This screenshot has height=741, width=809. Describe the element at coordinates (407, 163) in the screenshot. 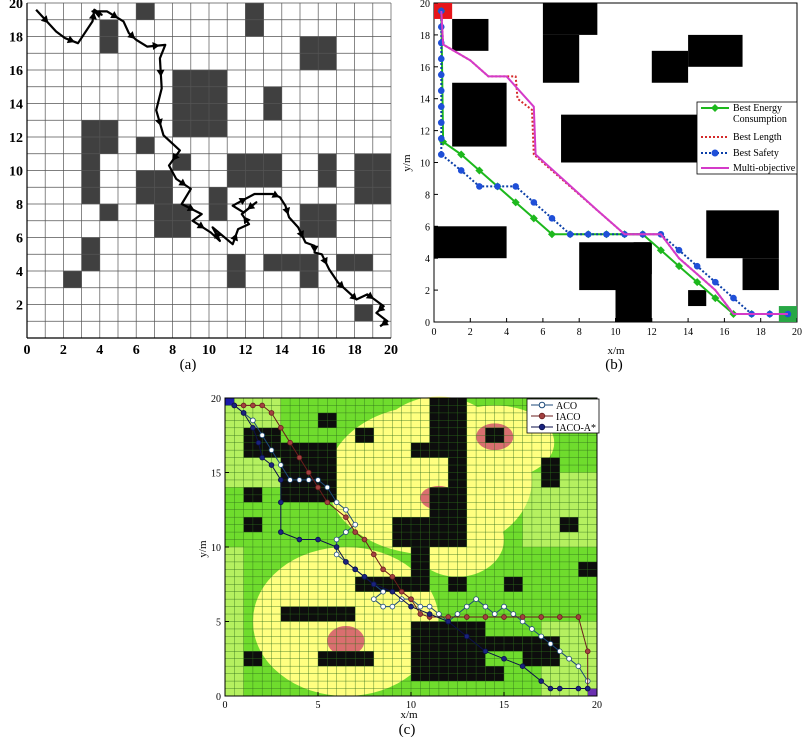

I see `panel-b-ylabel: y/m` at that location.